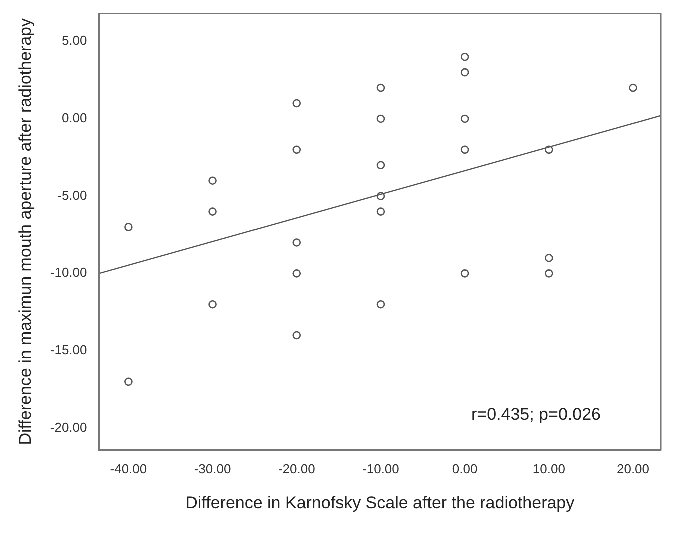  What do you see at coordinates (69, 427) in the screenshot?
I see `y-tick-label: -20.00` at bounding box center [69, 427].